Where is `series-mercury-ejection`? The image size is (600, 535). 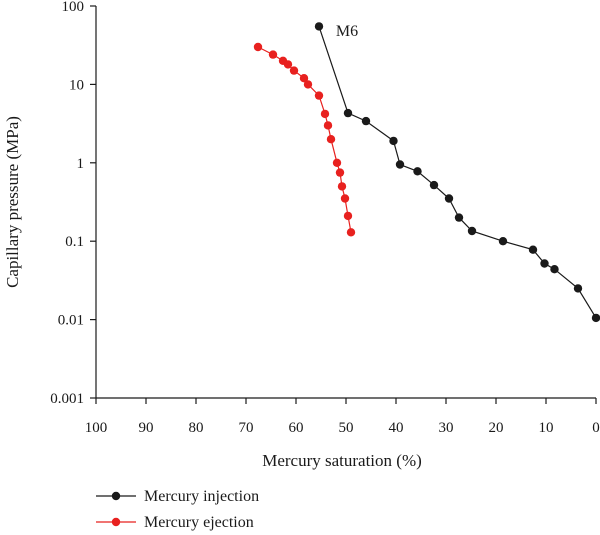 series-mercury-ejection is located at coordinates (304, 139).